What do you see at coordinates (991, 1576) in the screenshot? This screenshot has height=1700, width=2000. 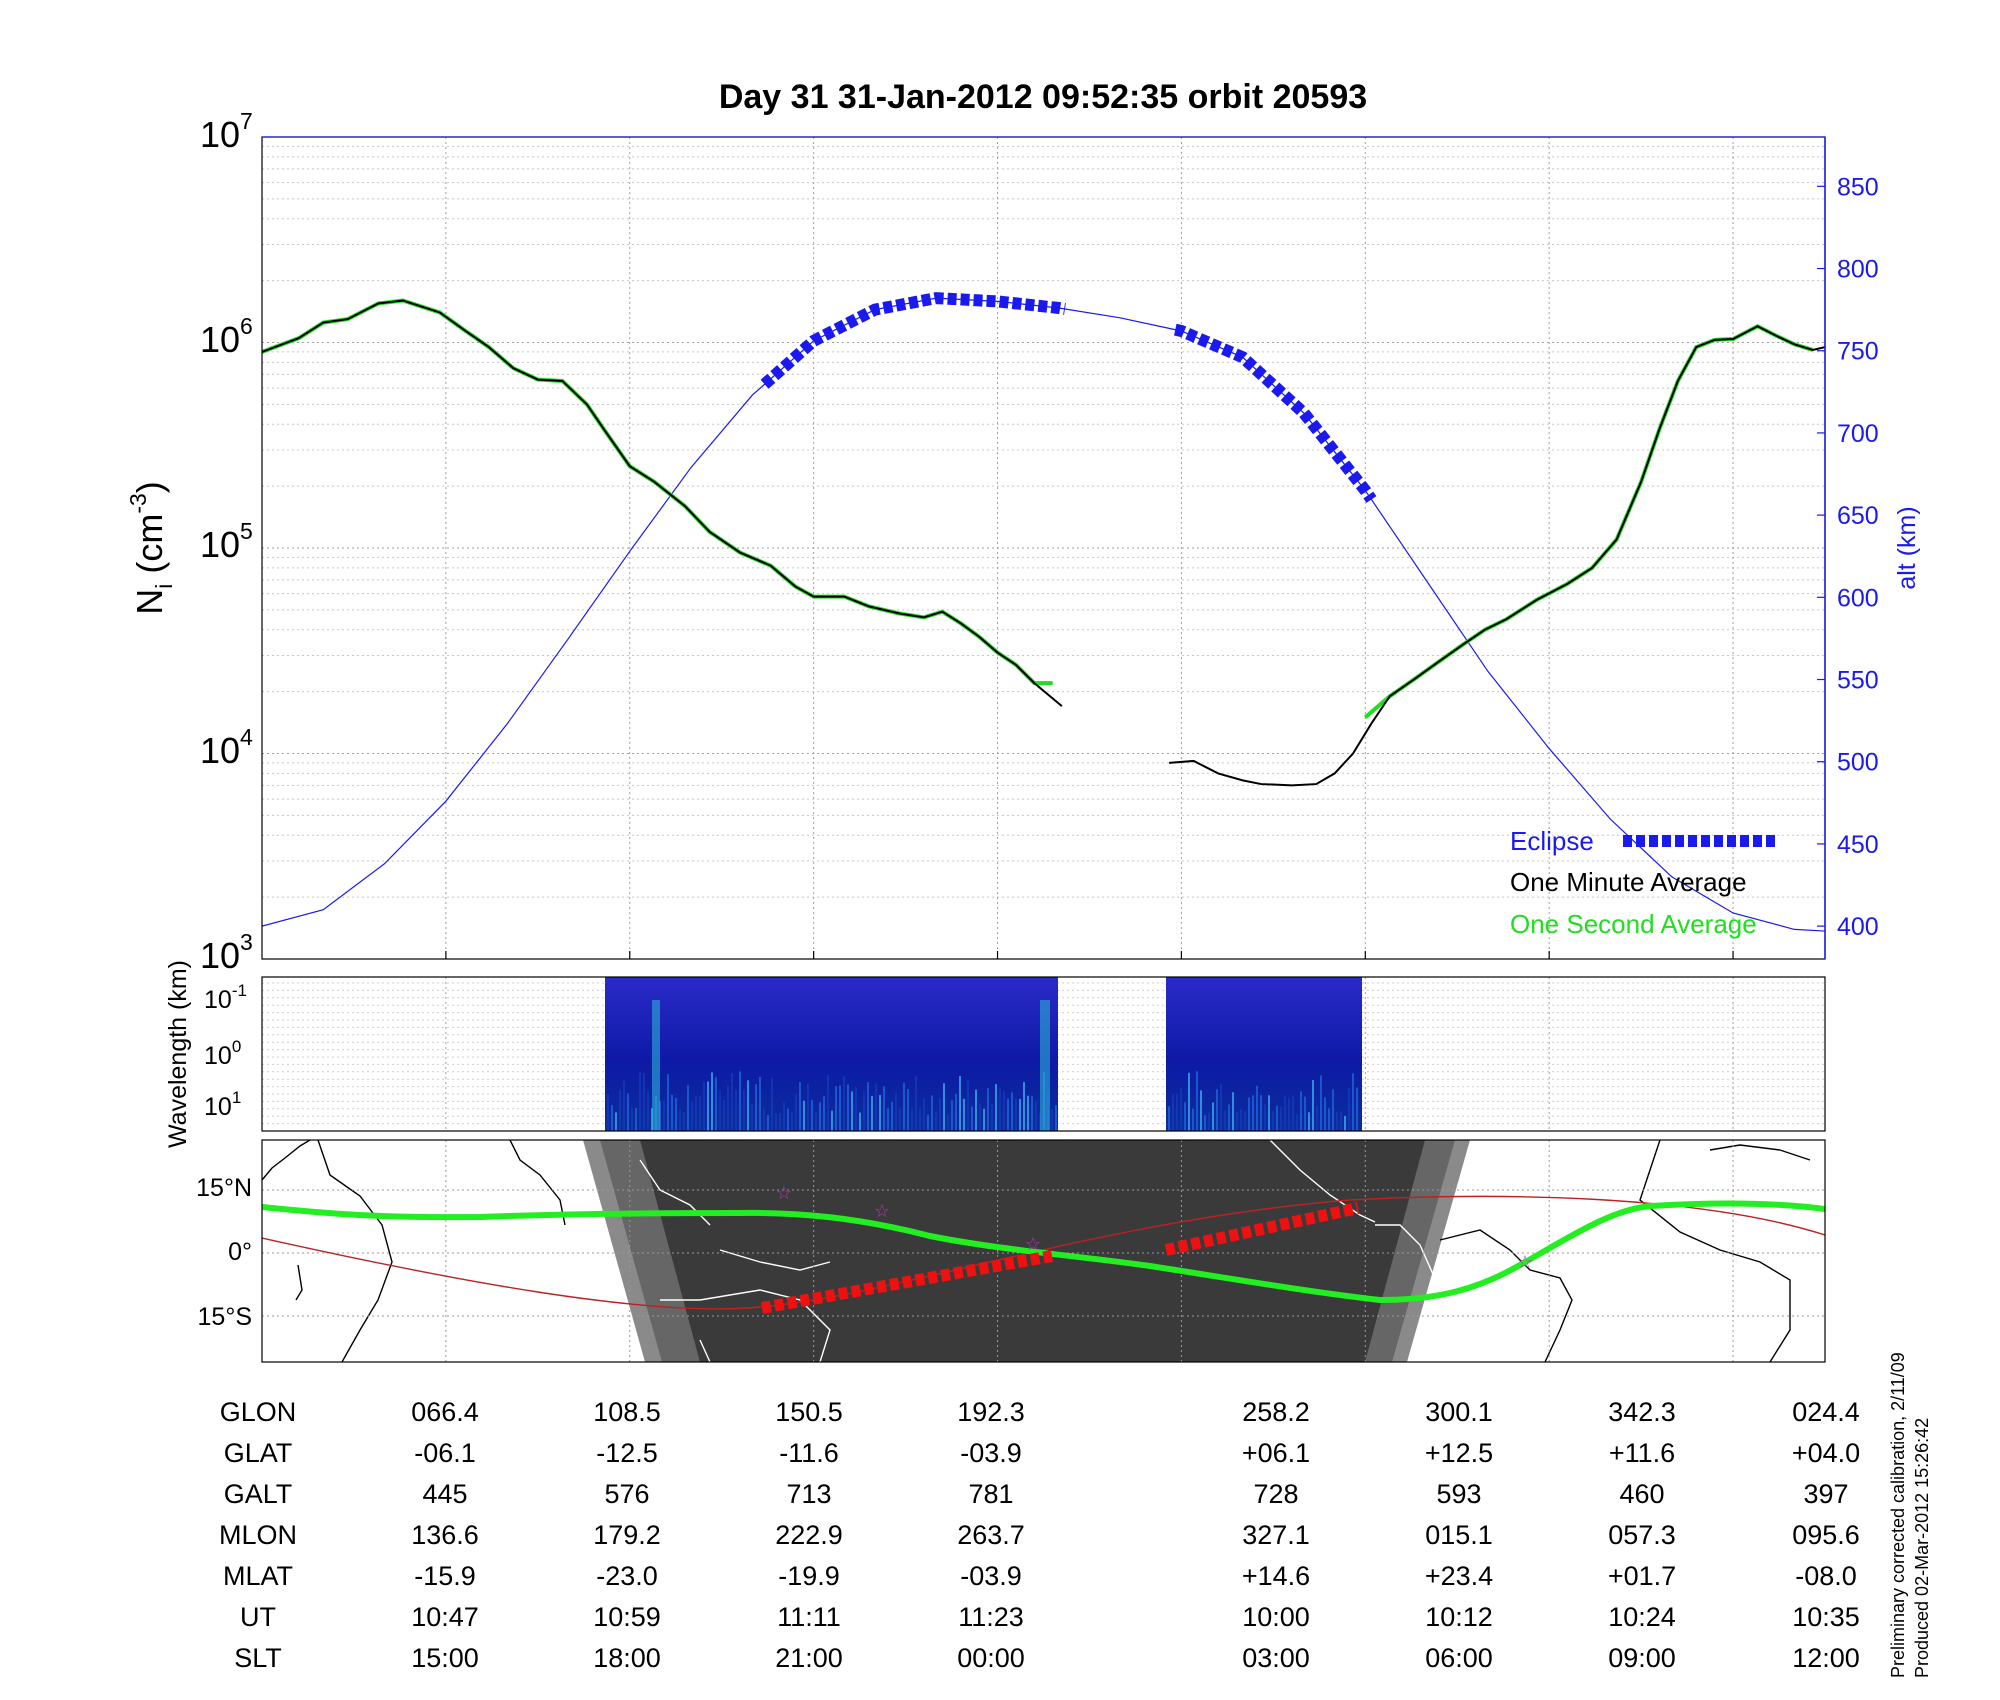 I see `table-cell: -03.9` at bounding box center [991, 1576].